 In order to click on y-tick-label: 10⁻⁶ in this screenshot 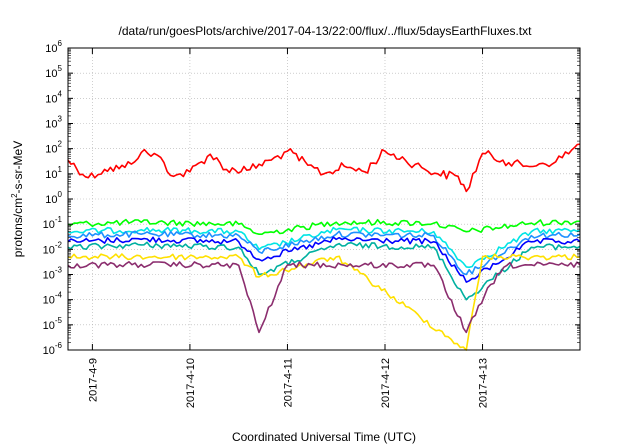, I will do `click(53, 349)`.